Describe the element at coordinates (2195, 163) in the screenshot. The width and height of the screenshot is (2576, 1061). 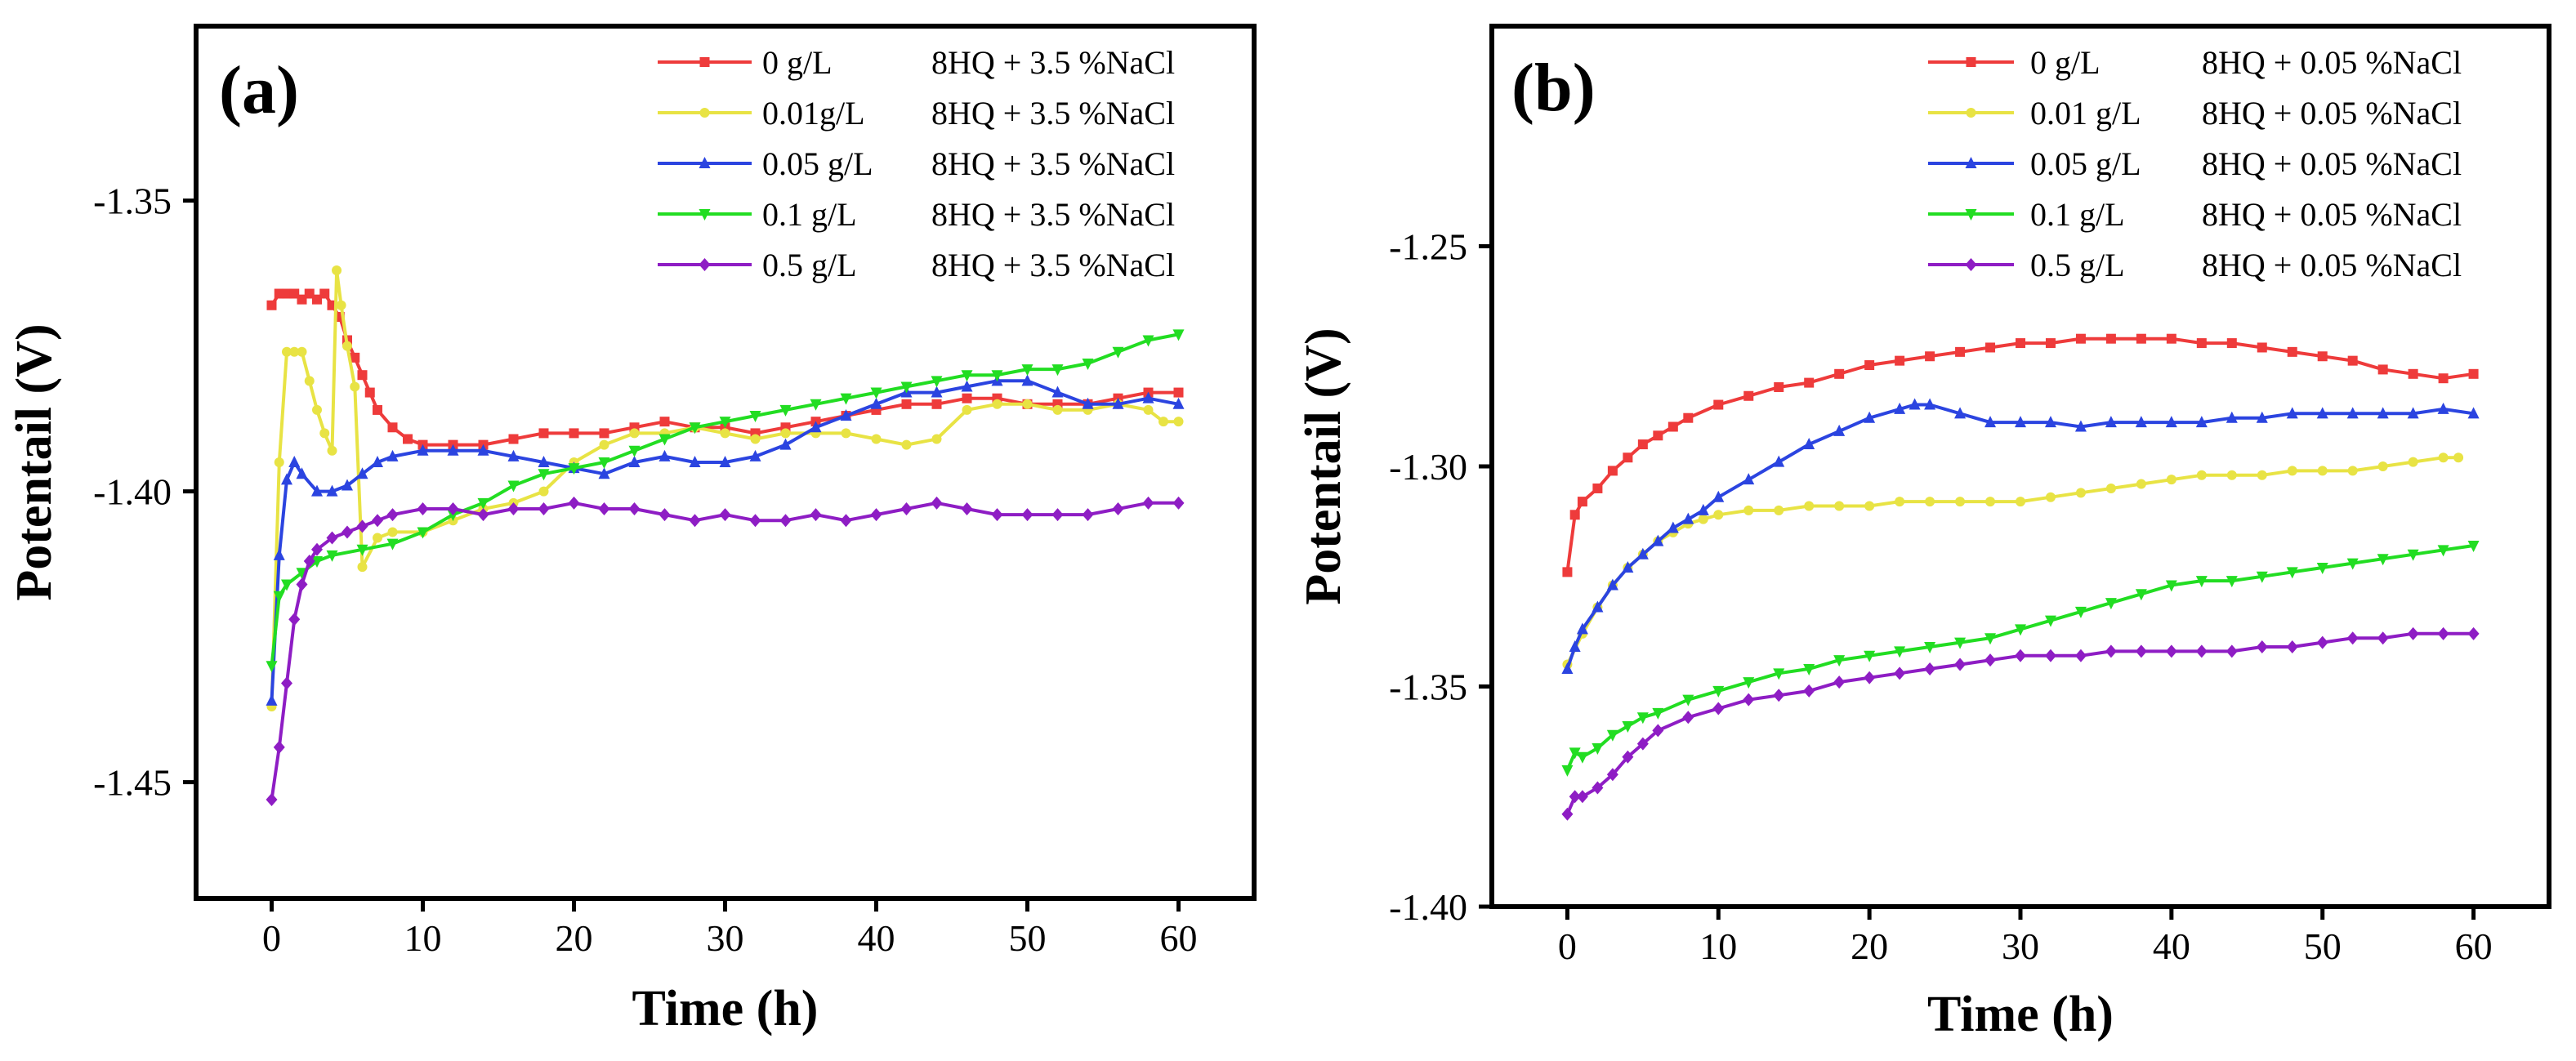
I see `legend-item: 0.05 g/L 8HQ + 0.05 %NaCl` at that location.